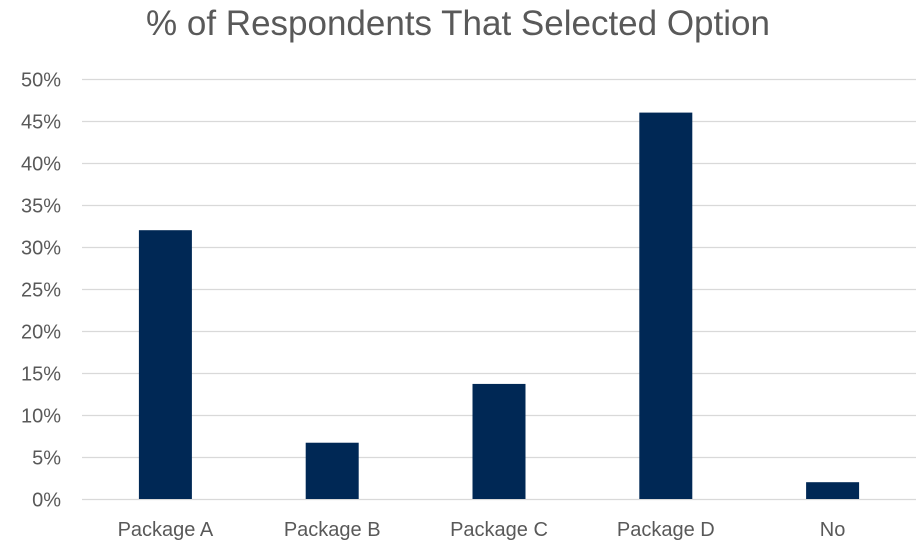 The image size is (916, 544). What do you see at coordinates (41, 123) in the screenshot?
I see `y-tick-label: 45%` at bounding box center [41, 123].